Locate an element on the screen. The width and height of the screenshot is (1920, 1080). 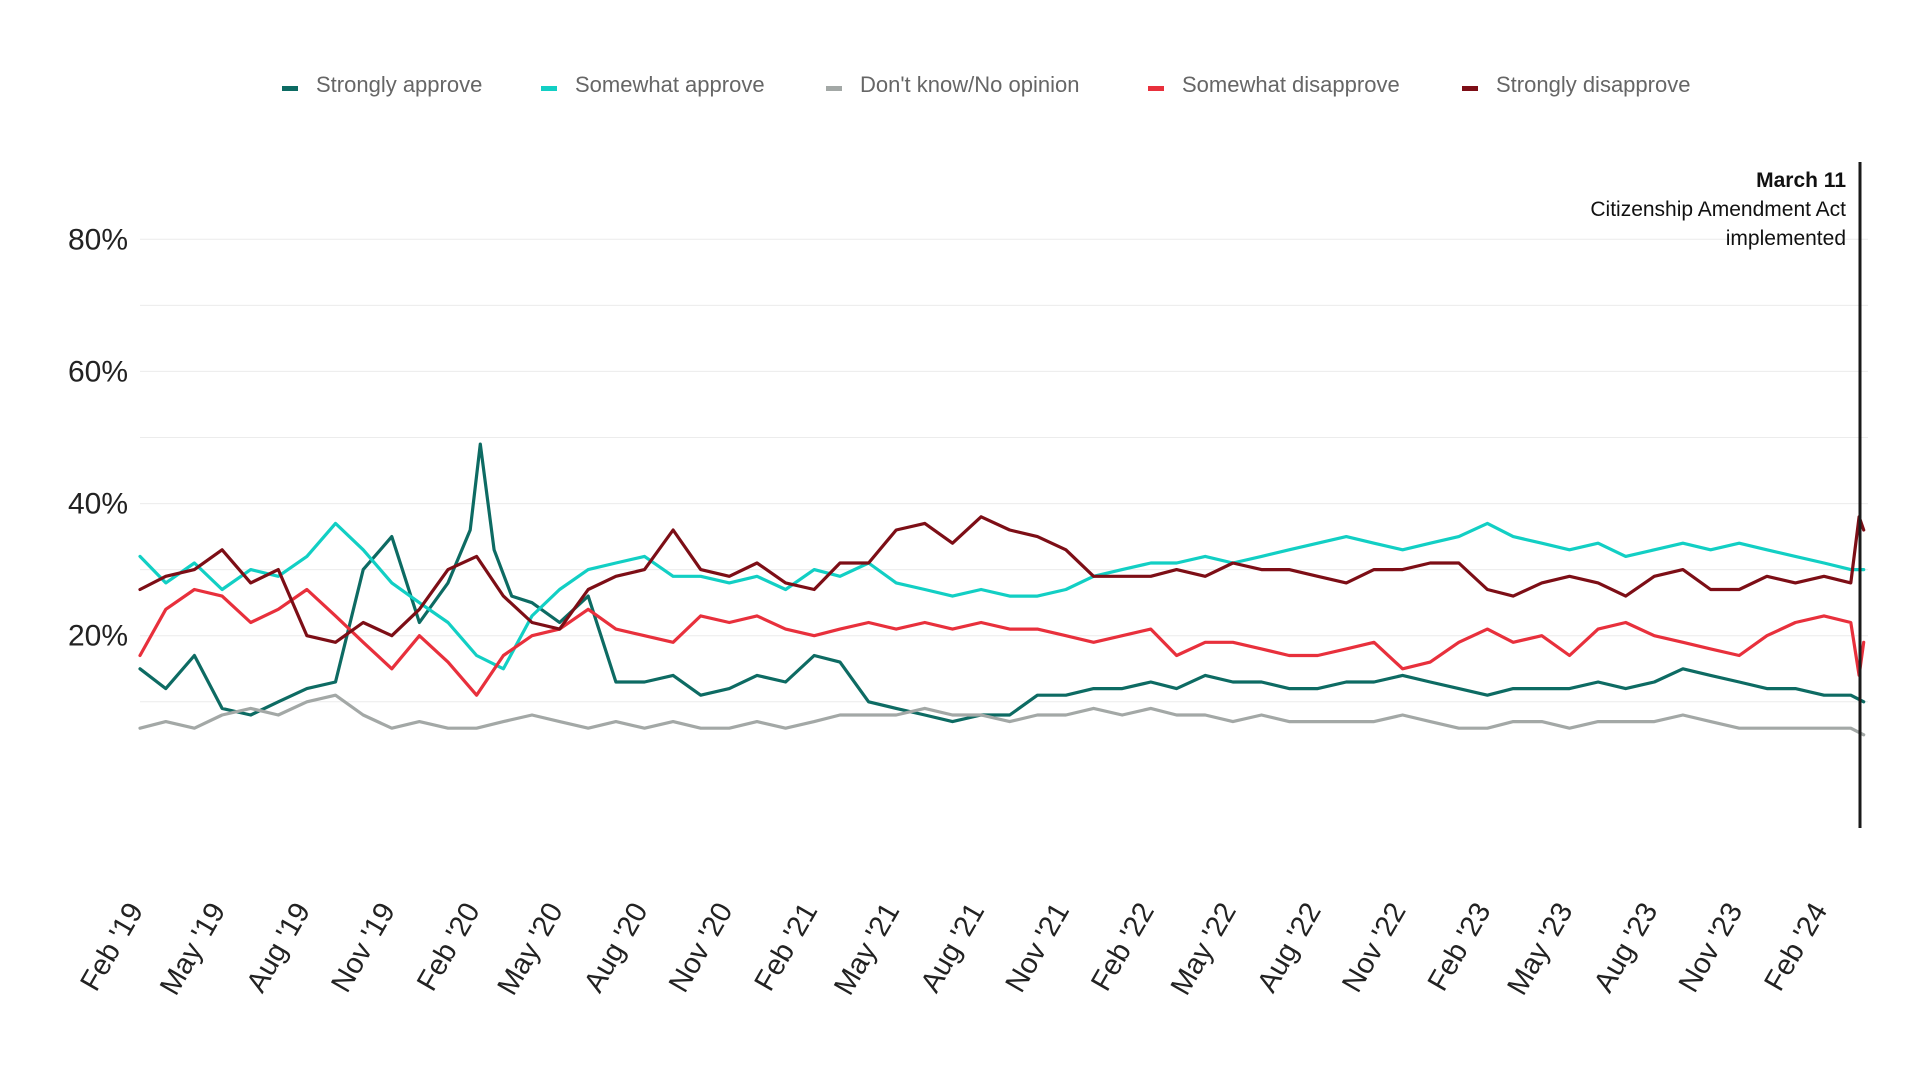
annotation-title: March 11 is located at coordinates (1801, 180).